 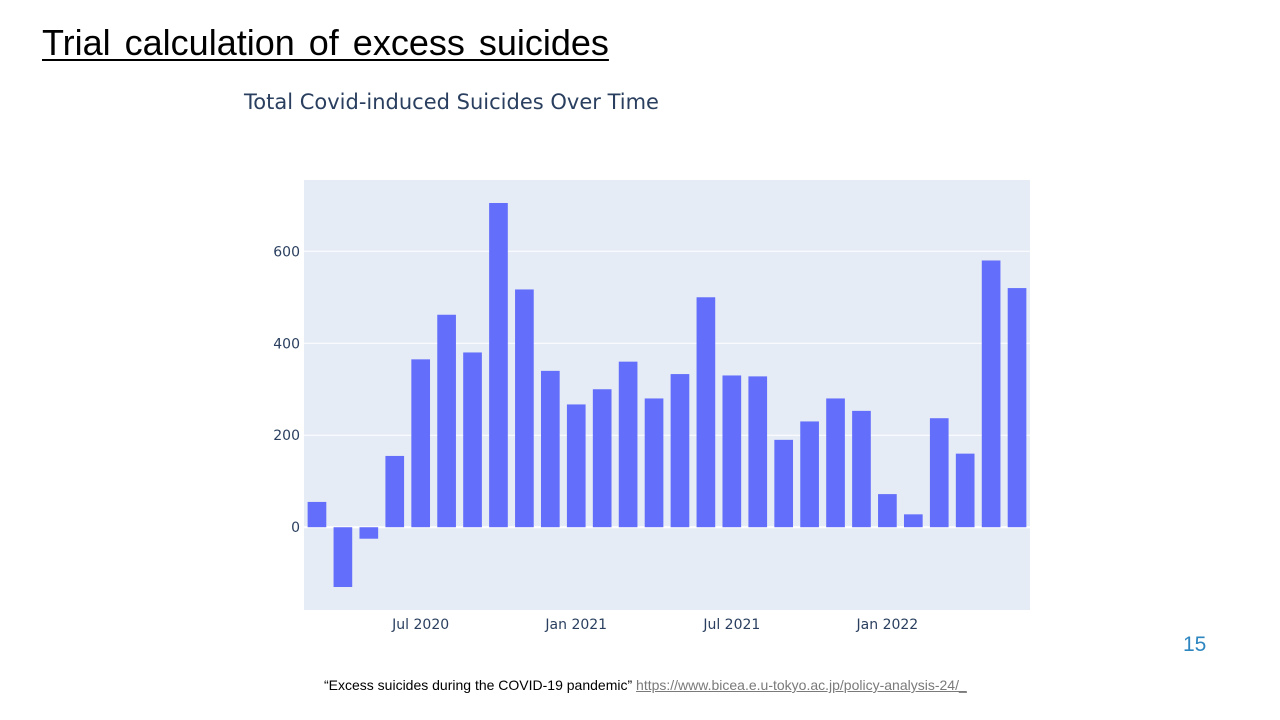 What do you see at coordinates (295, 528) in the screenshot?
I see `y-tick-label: 0` at bounding box center [295, 528].